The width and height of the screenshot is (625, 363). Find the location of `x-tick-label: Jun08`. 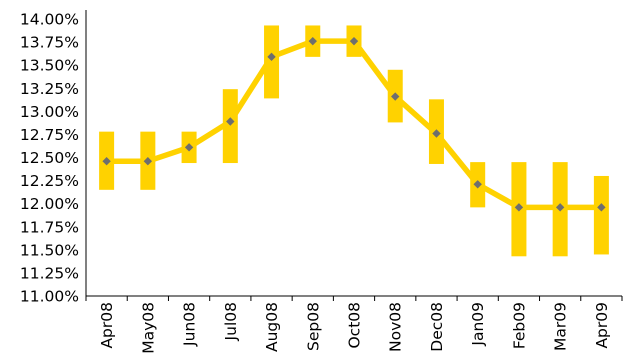

x-tick-label: Jun08 is located at coordinates (190, 324).